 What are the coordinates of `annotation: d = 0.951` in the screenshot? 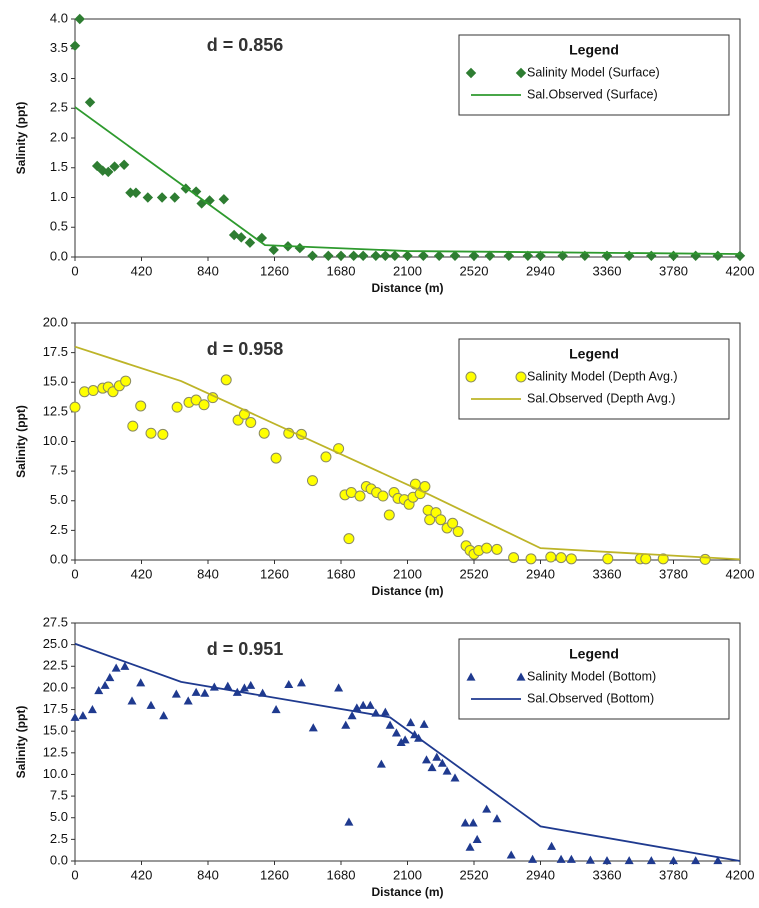 It's located at (245, 649).